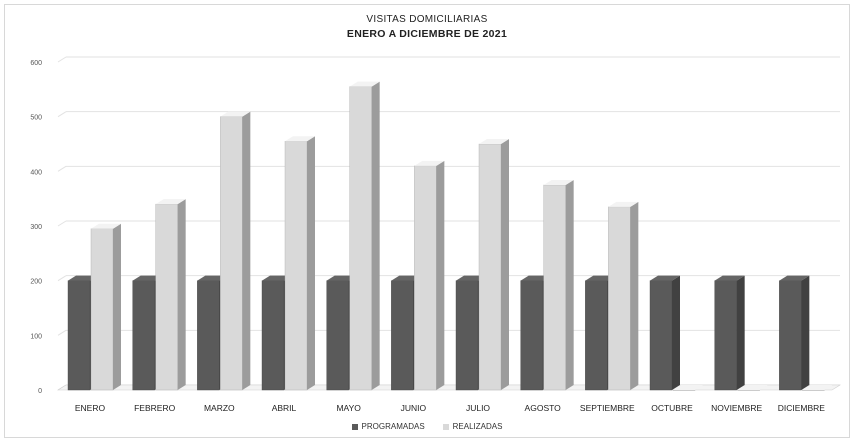 This screenshot has width=854, height=442. What do you see at coordinates (414, 408) in the screenshot?
I see `x-tick-label: JUNIO` at bounding box center [414, 408].